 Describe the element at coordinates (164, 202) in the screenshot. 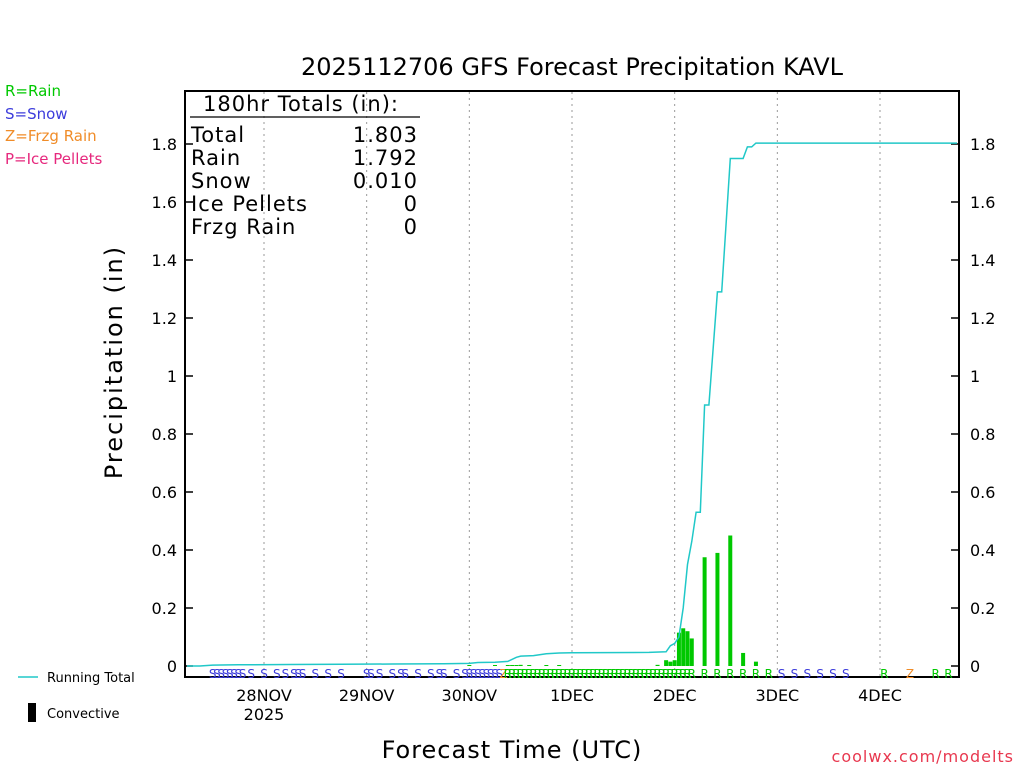

I see `y-tick-label-left: 1.6` at that location.